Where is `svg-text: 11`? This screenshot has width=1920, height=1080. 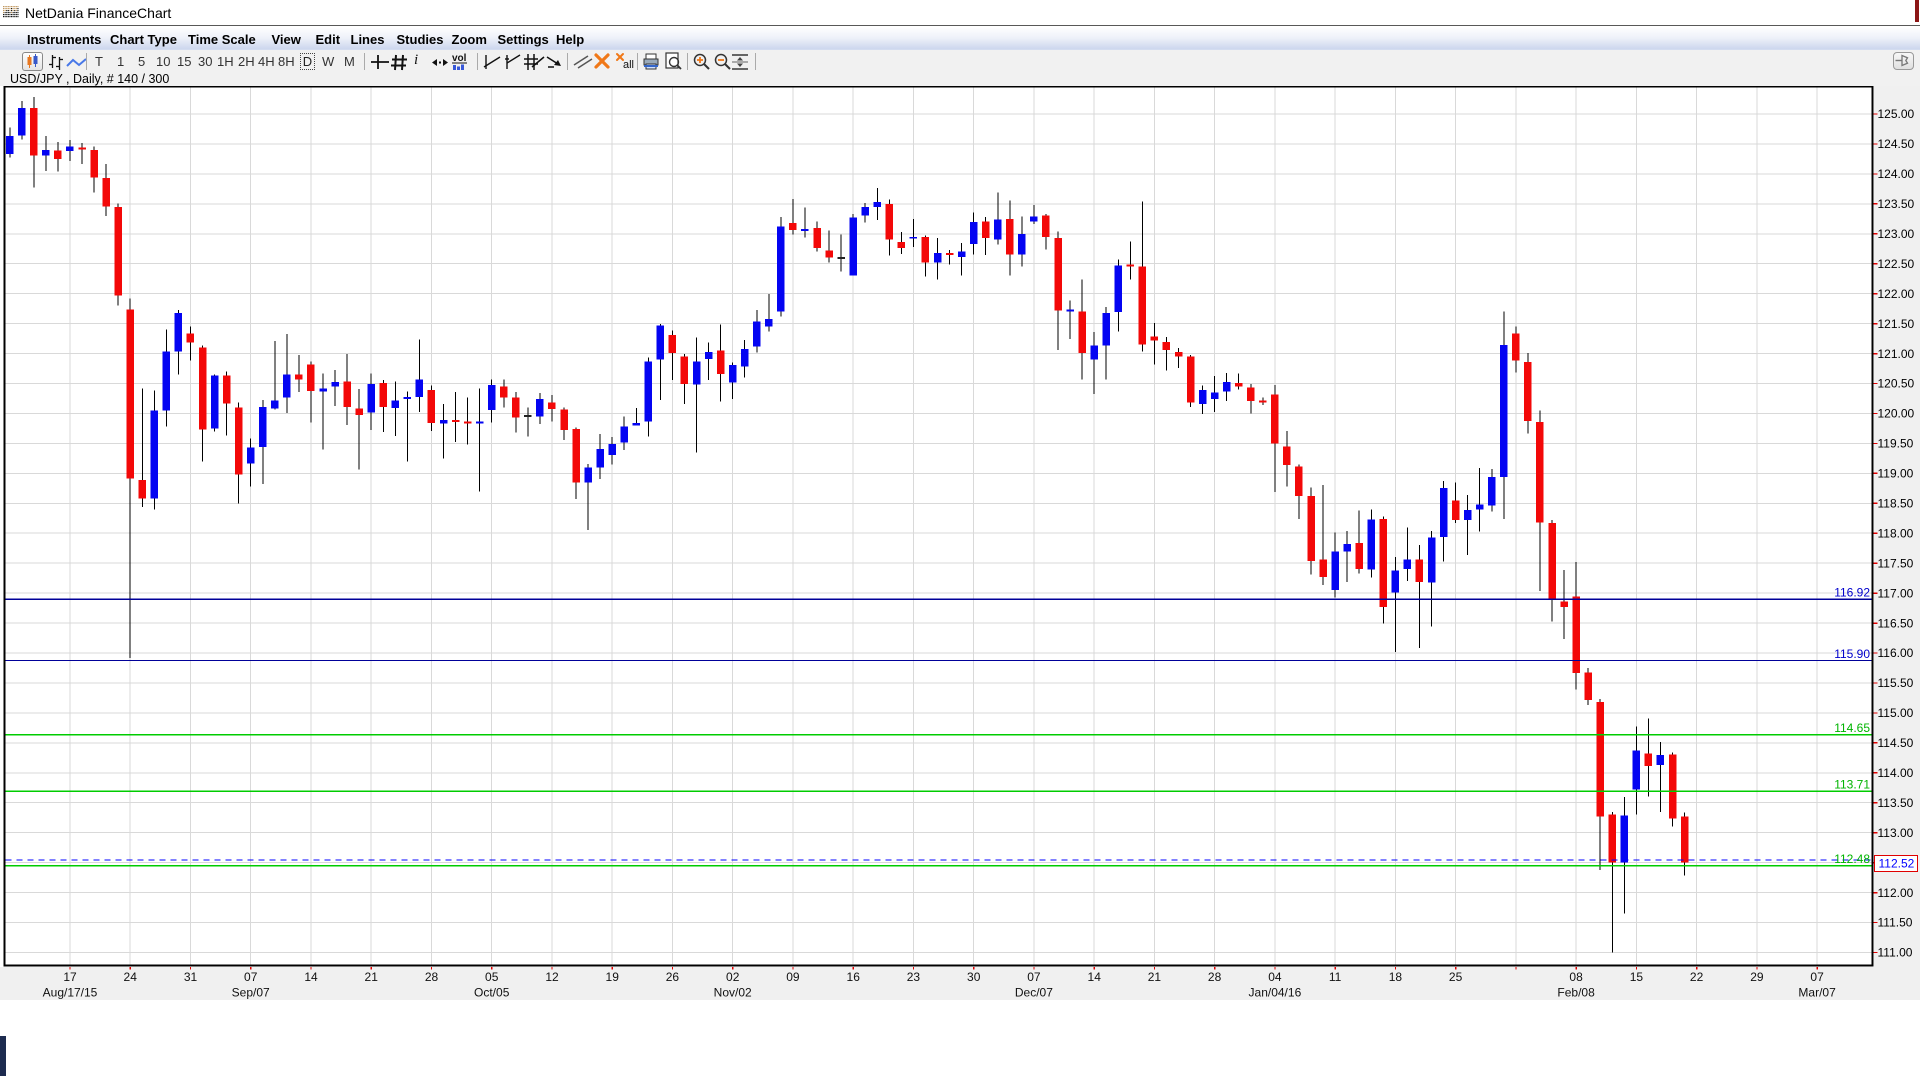
svg-text: 11 is located at coordinates (1335, 977).